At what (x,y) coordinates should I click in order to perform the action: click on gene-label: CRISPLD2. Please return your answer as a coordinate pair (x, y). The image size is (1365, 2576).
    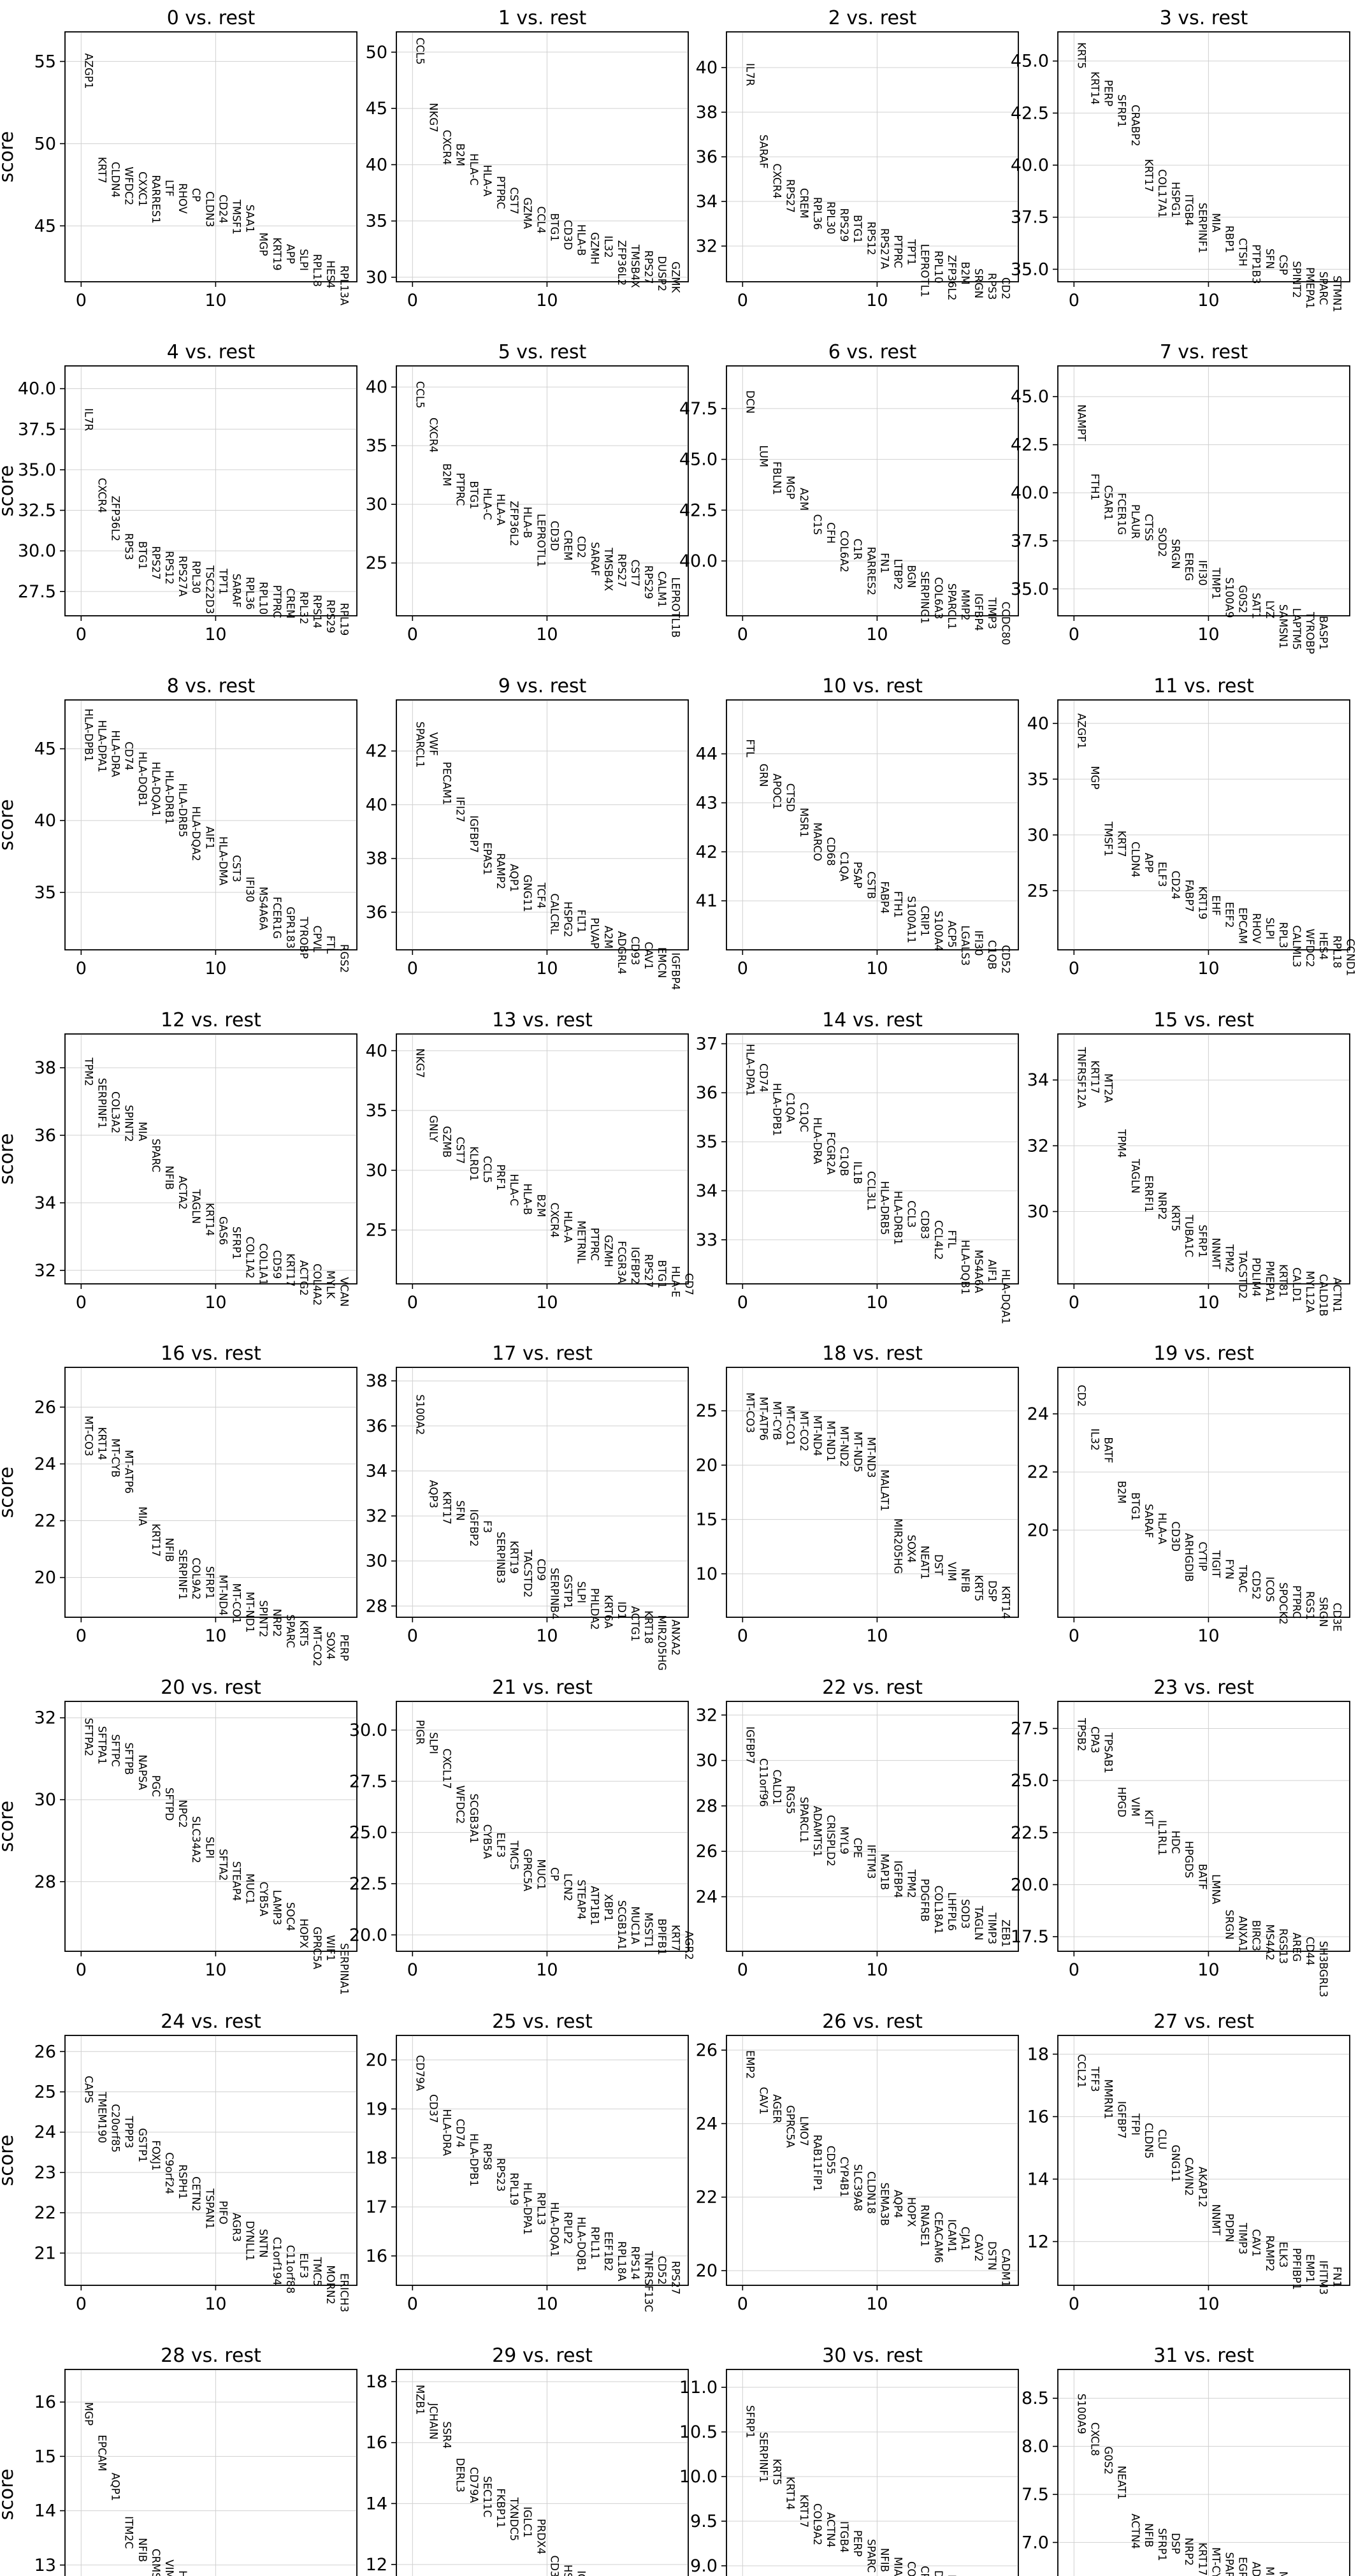
    Looking at the image, I should click on (831, 1841).